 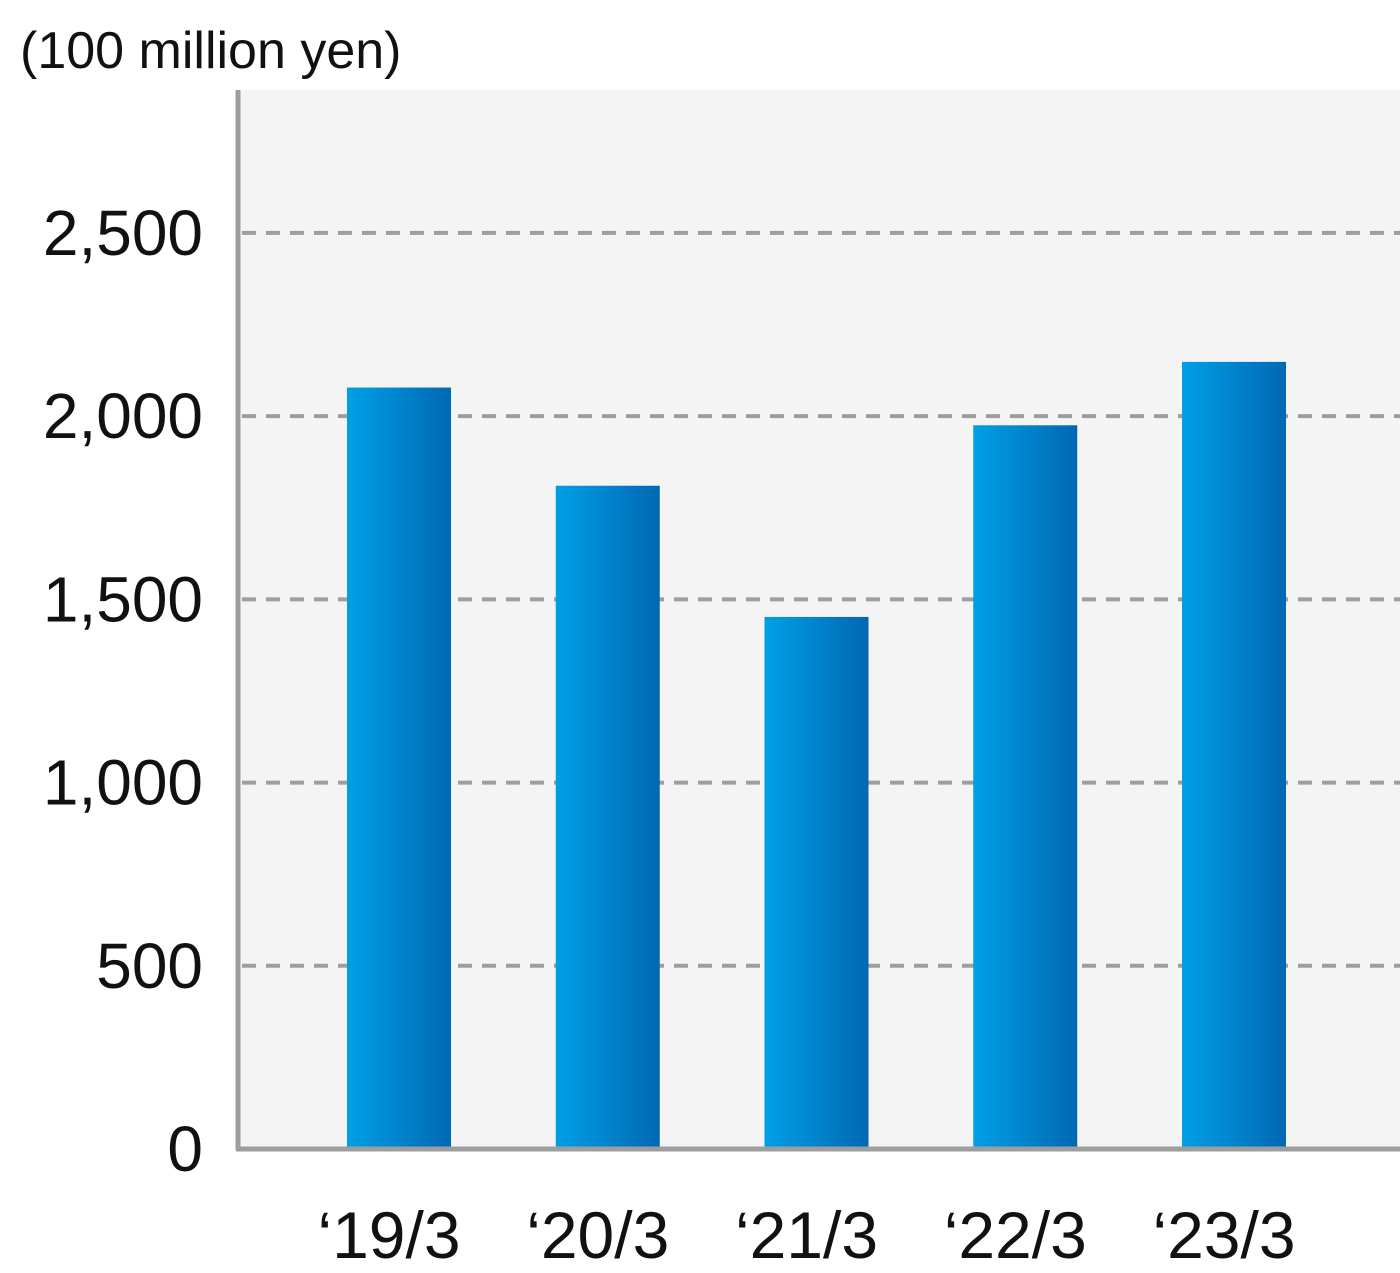 What do you see at coordinates (149, 966) in the screenshot?
I see `y-tick-label: 500` at bounding box center [149, 966].